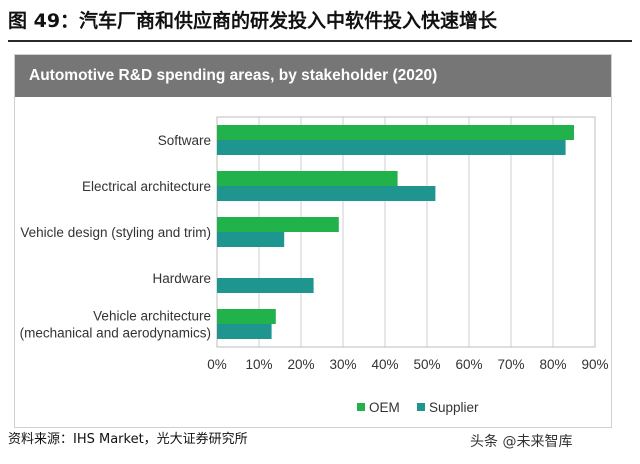 The width and height of the screenshot is (640, 464). Describe the element at coordinates (421, 407) in the screenshot. I see `legend-swatch-supplier` at that location.